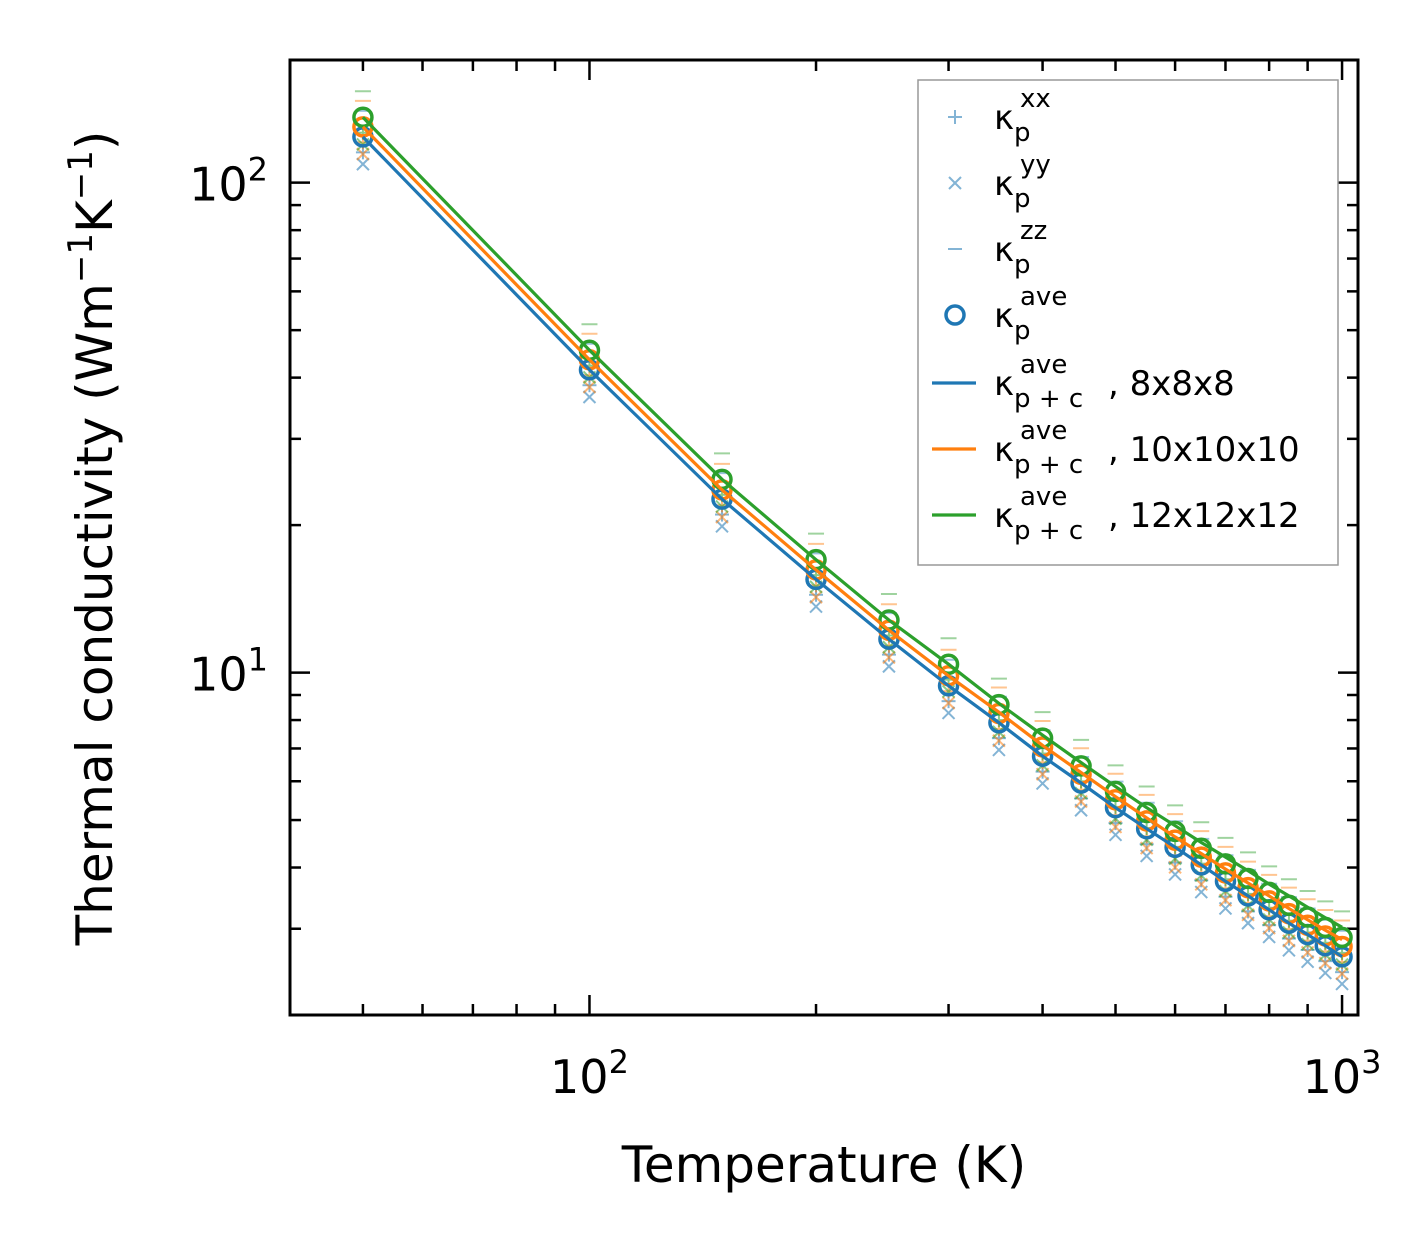  What do you see at coordinates (228, 181) in the screenshot?
I see `y-tick-label: 10²` at bounding box center [228, 181].